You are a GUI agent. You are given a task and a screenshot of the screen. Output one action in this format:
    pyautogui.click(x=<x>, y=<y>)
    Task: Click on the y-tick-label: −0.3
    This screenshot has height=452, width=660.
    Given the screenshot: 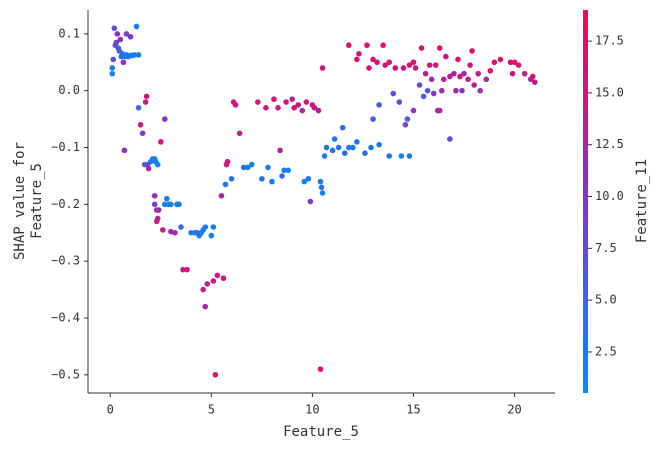 What is the action you would take?
    pyautogui.click(x=65, y=261)
    